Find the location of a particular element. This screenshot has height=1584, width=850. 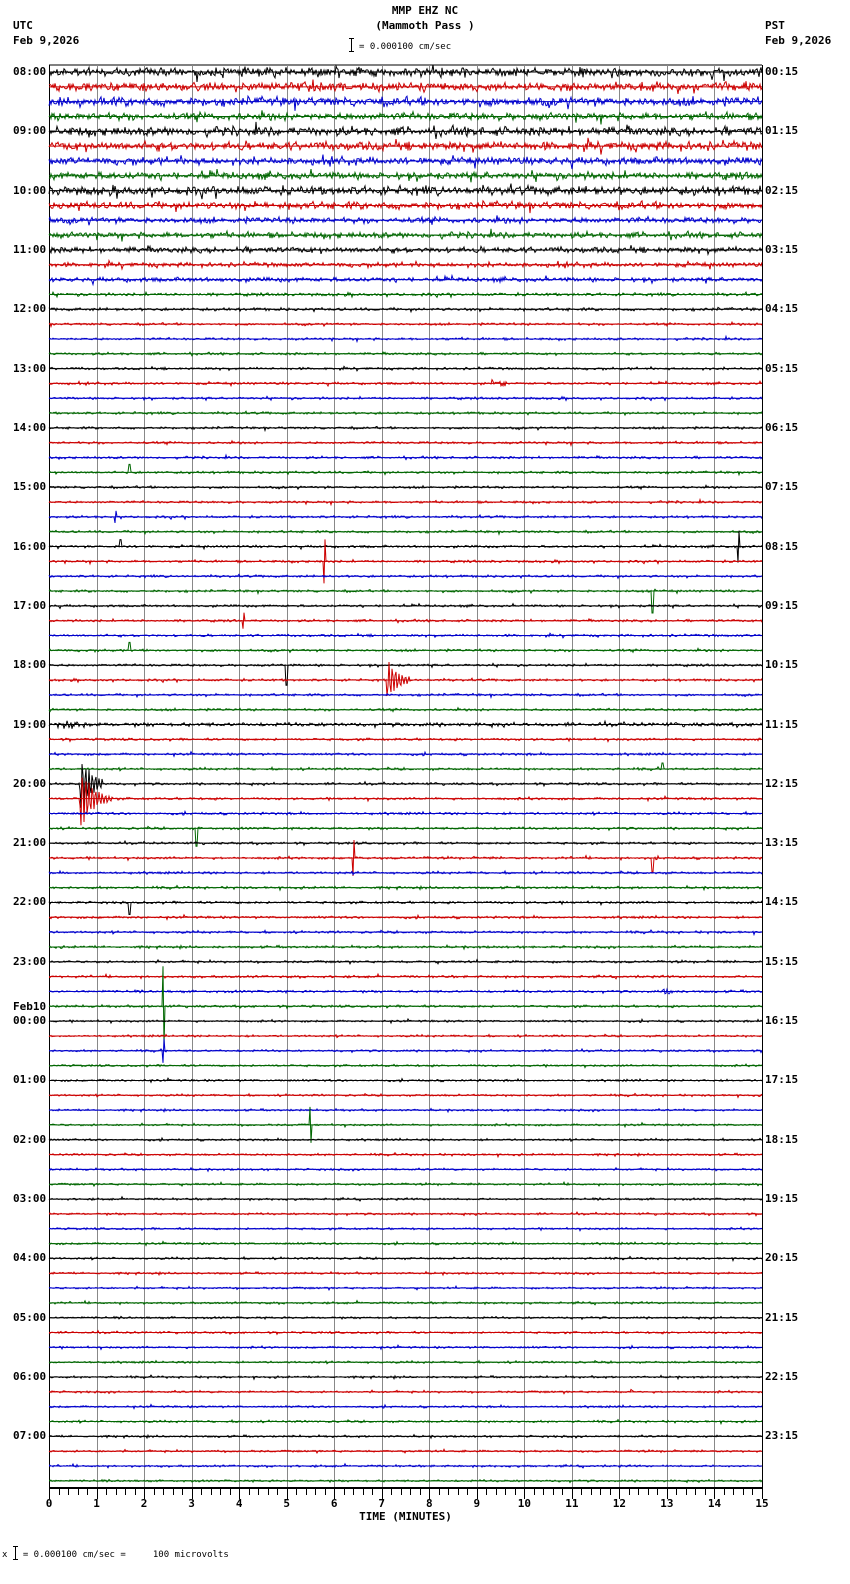

pst-time-label: 07:15 is located at coordinates (782, 487).